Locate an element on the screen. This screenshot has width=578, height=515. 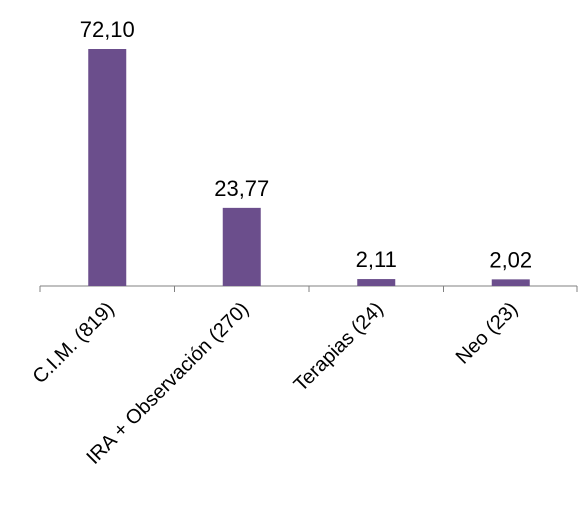
bar-value-label: 2,11 is located at coordinates (376, 259).